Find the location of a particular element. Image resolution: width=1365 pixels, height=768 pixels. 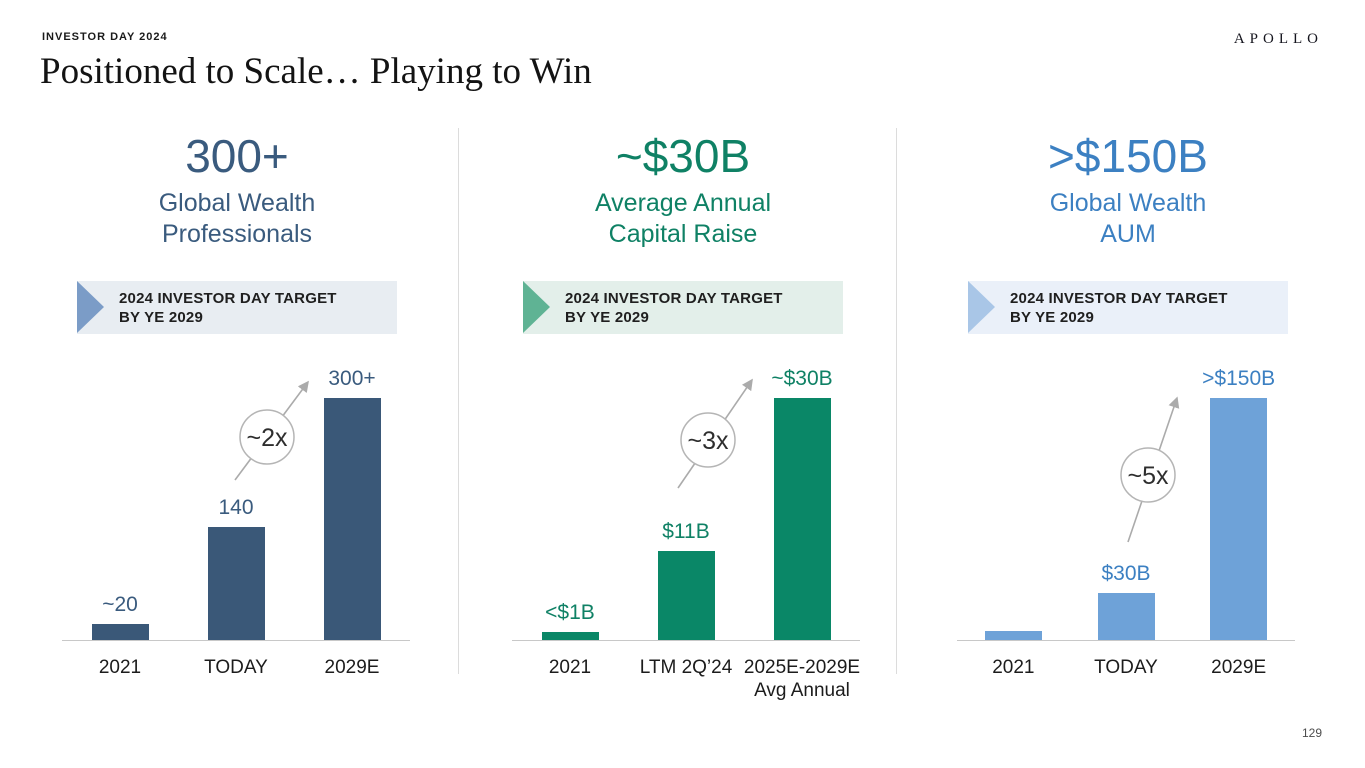

growth-annotation-3: ~5x is located at coordinates (1150, 469).